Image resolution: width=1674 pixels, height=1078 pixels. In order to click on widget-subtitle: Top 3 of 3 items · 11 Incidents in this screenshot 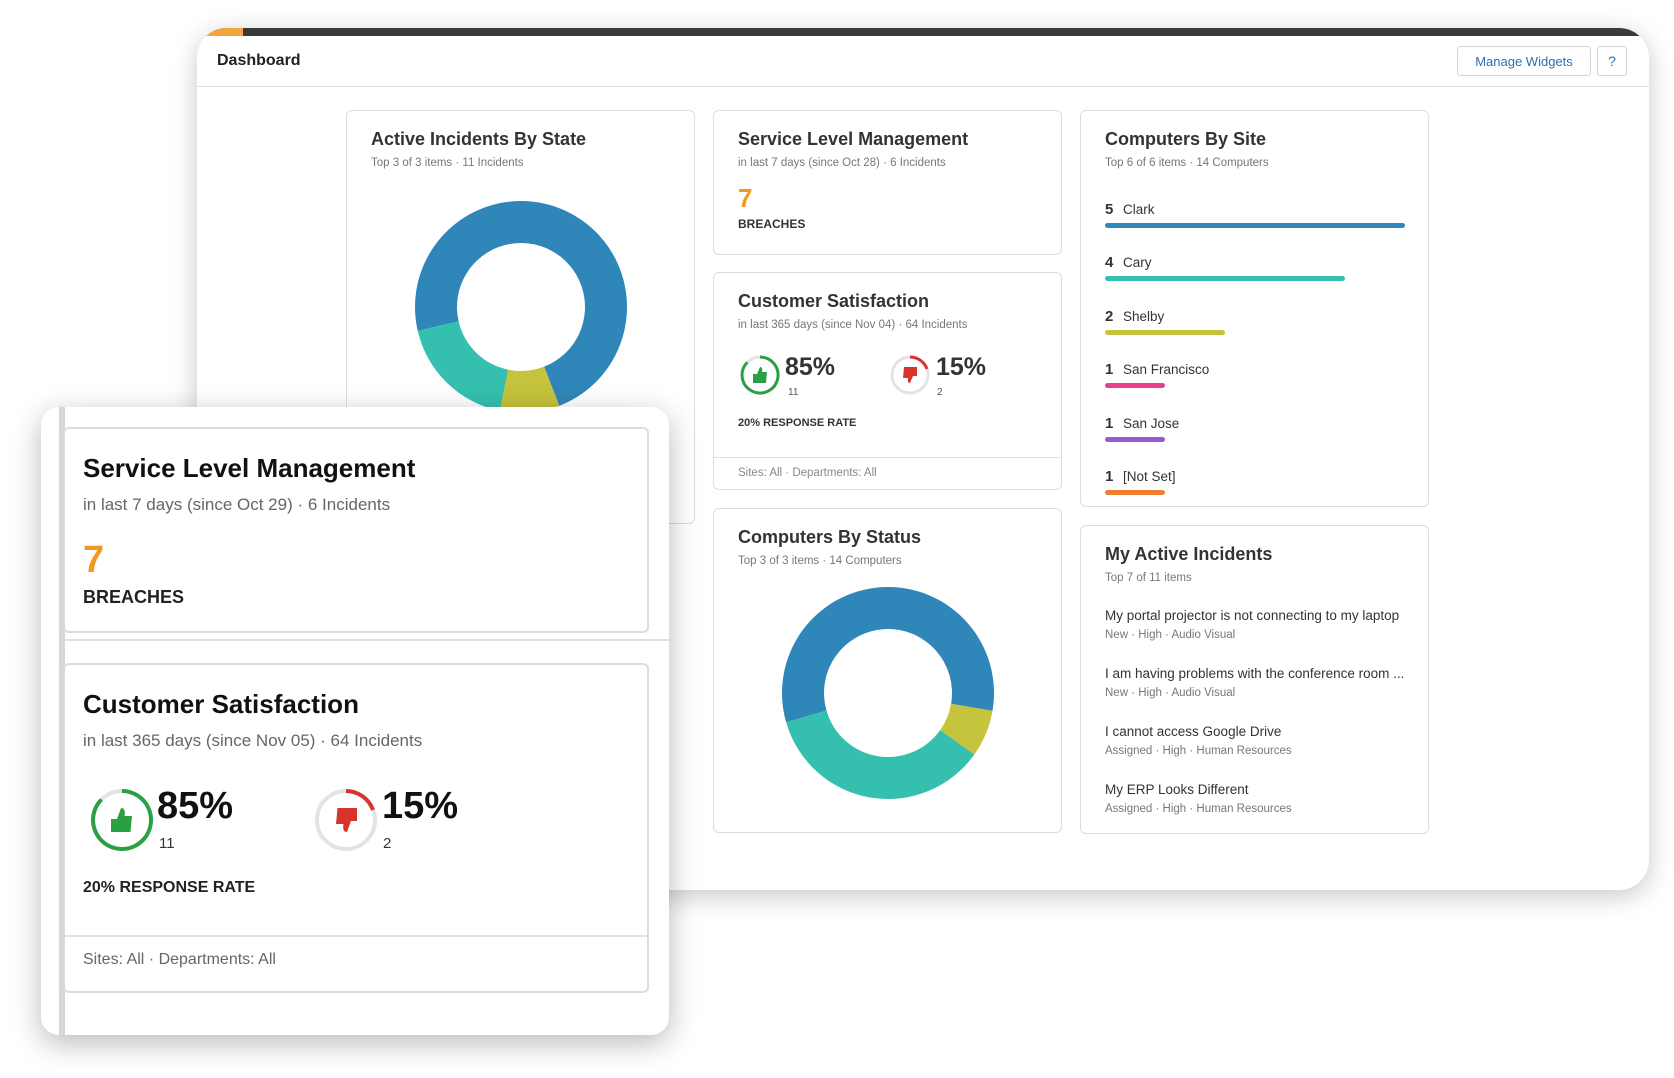, I will do `click(447, 163)`.